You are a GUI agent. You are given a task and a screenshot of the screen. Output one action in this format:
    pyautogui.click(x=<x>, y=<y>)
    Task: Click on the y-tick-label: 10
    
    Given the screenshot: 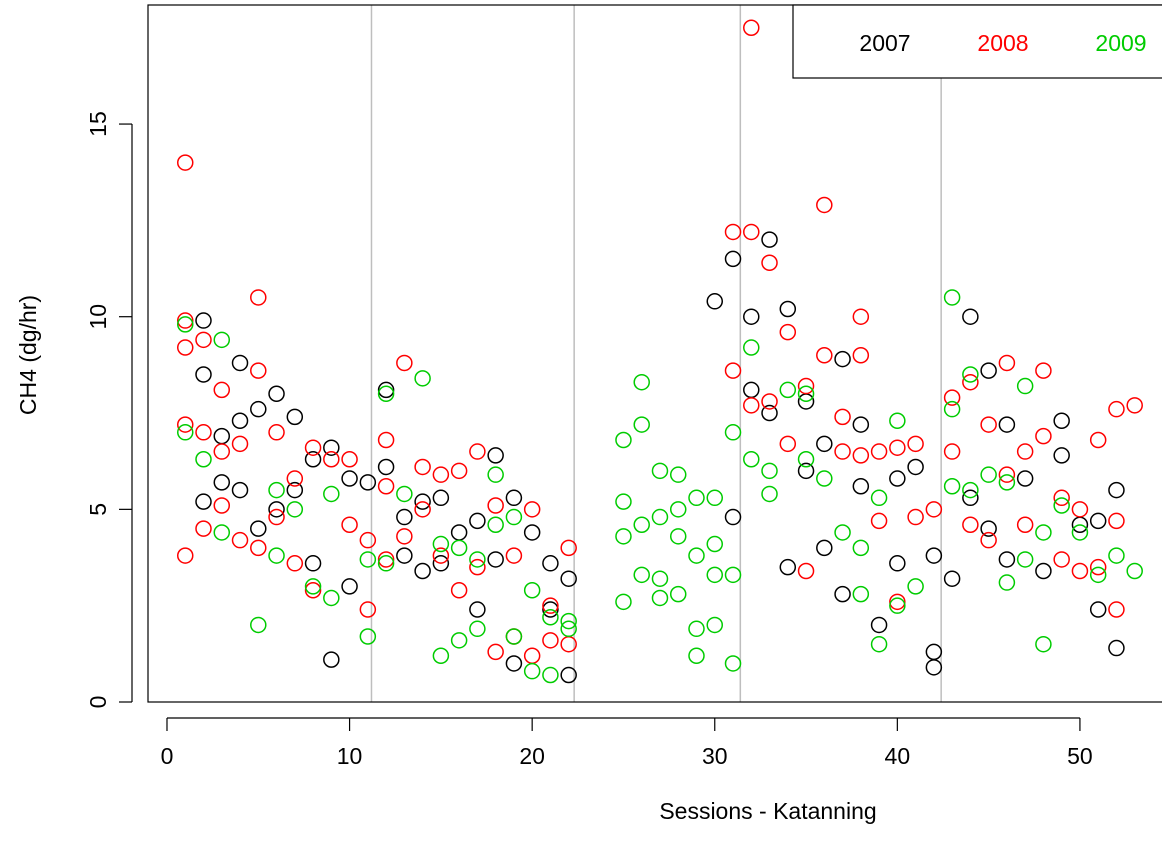 What is the action you would take?
    pyautogui.click(x=98, y=317)
    